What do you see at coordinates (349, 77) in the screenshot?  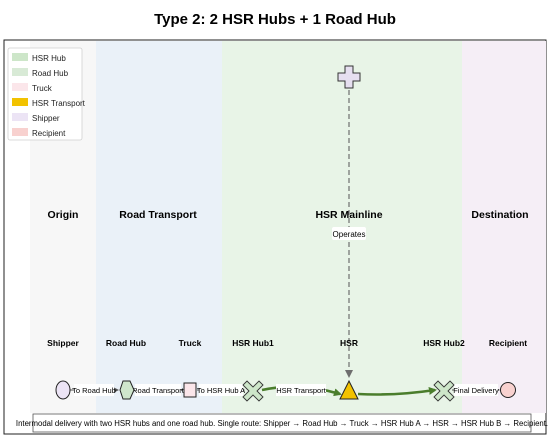 I see `operator-plus-icon` at bounding box center [349, 77].